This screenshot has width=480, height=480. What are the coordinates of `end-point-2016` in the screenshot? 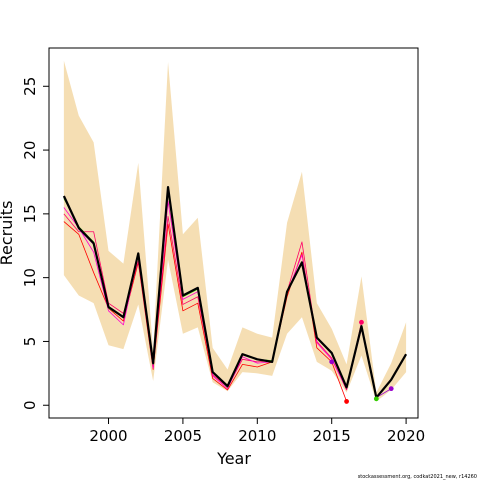 It's located at (346, 401).